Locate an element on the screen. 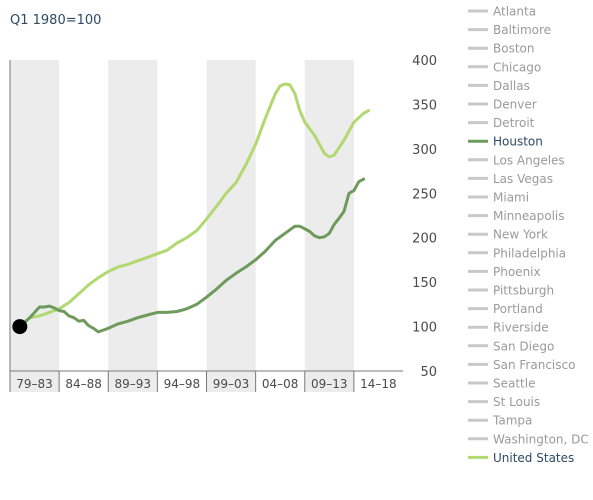 The height and width of the screenshot is (500, 593). legend-item-st-louis: St Louis is located at coordinates (504, 402).